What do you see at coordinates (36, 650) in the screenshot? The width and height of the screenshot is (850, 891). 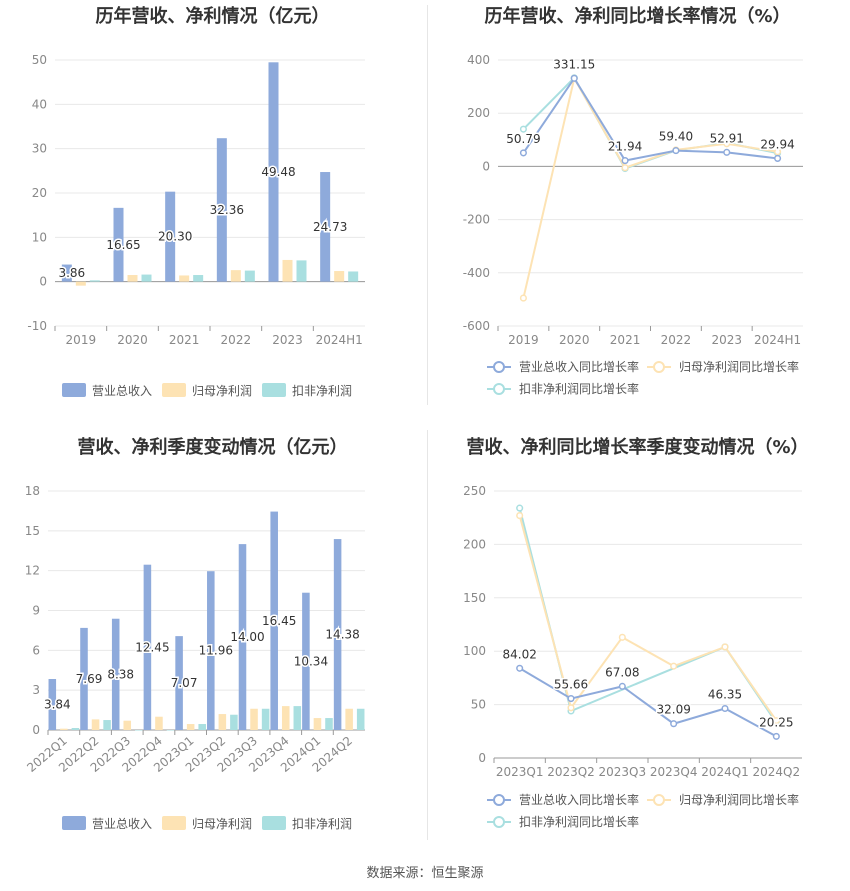 I see `y-tick-label: 6` at bounding box center [36, 650].